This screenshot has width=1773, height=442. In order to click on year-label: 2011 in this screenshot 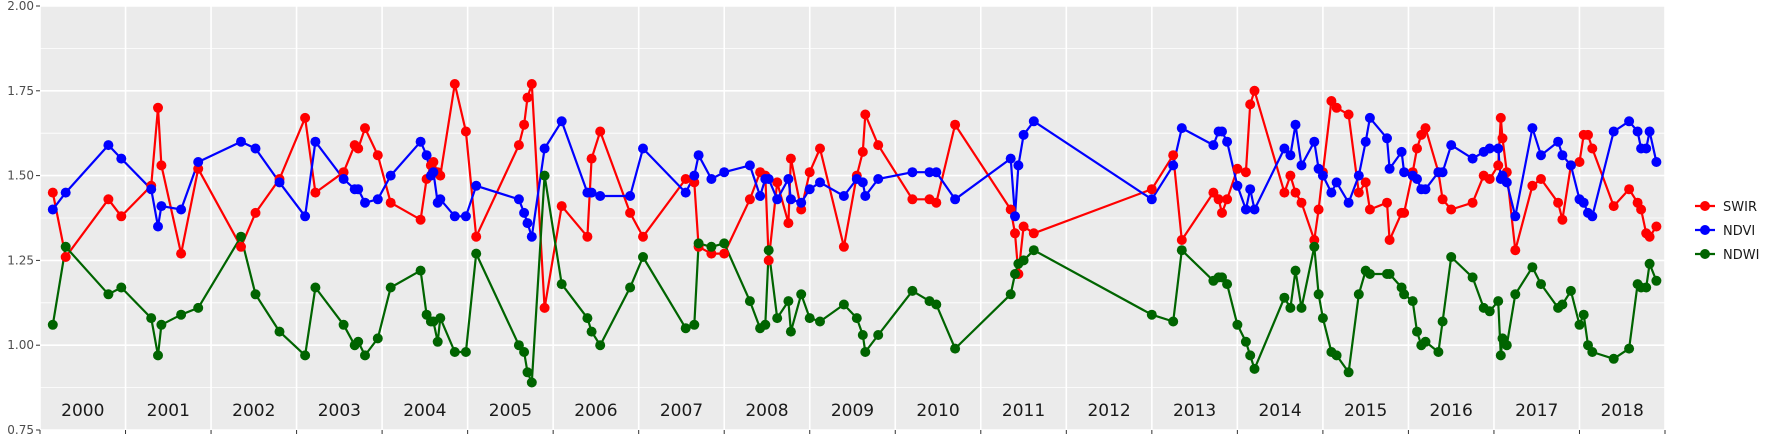, I will do `click(1023, 411)`.